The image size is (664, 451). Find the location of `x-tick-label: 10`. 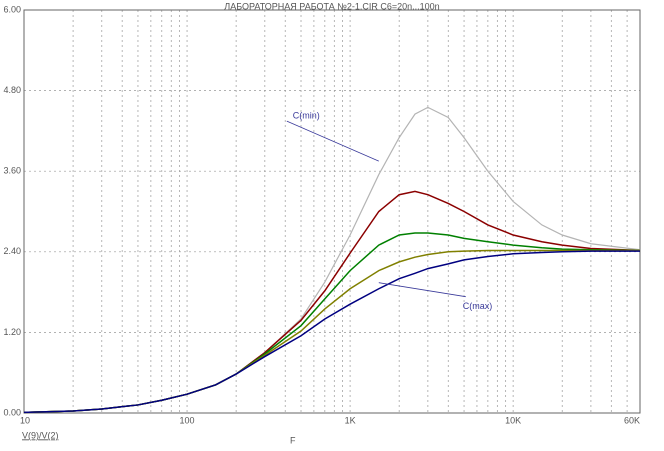

x-tick-label: 10 is located at coordinates (25, 420).